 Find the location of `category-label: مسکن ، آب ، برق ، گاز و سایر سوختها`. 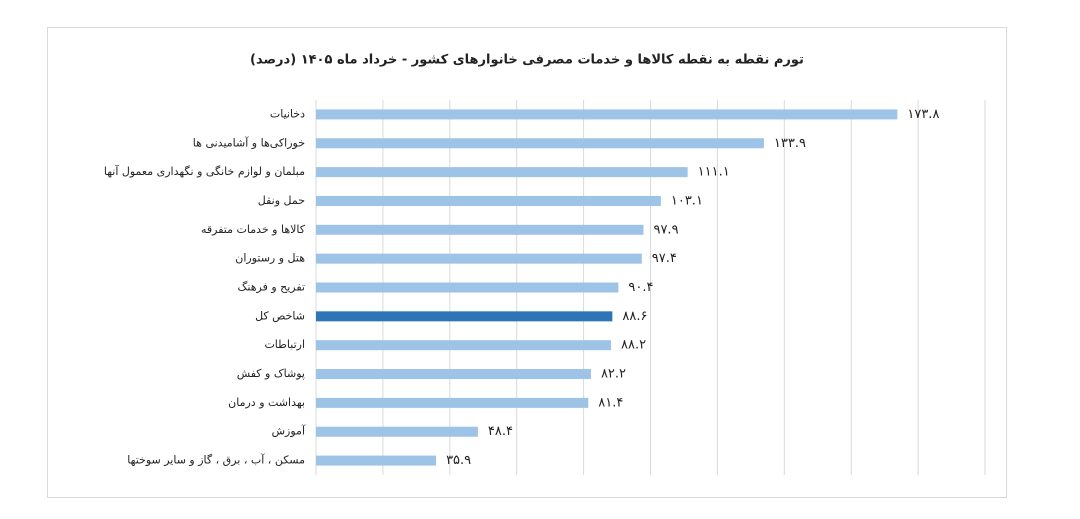

category-label: مسکن ، آب ، برق ، گاز و سایر سوختها is located at coordinates (216, 460).